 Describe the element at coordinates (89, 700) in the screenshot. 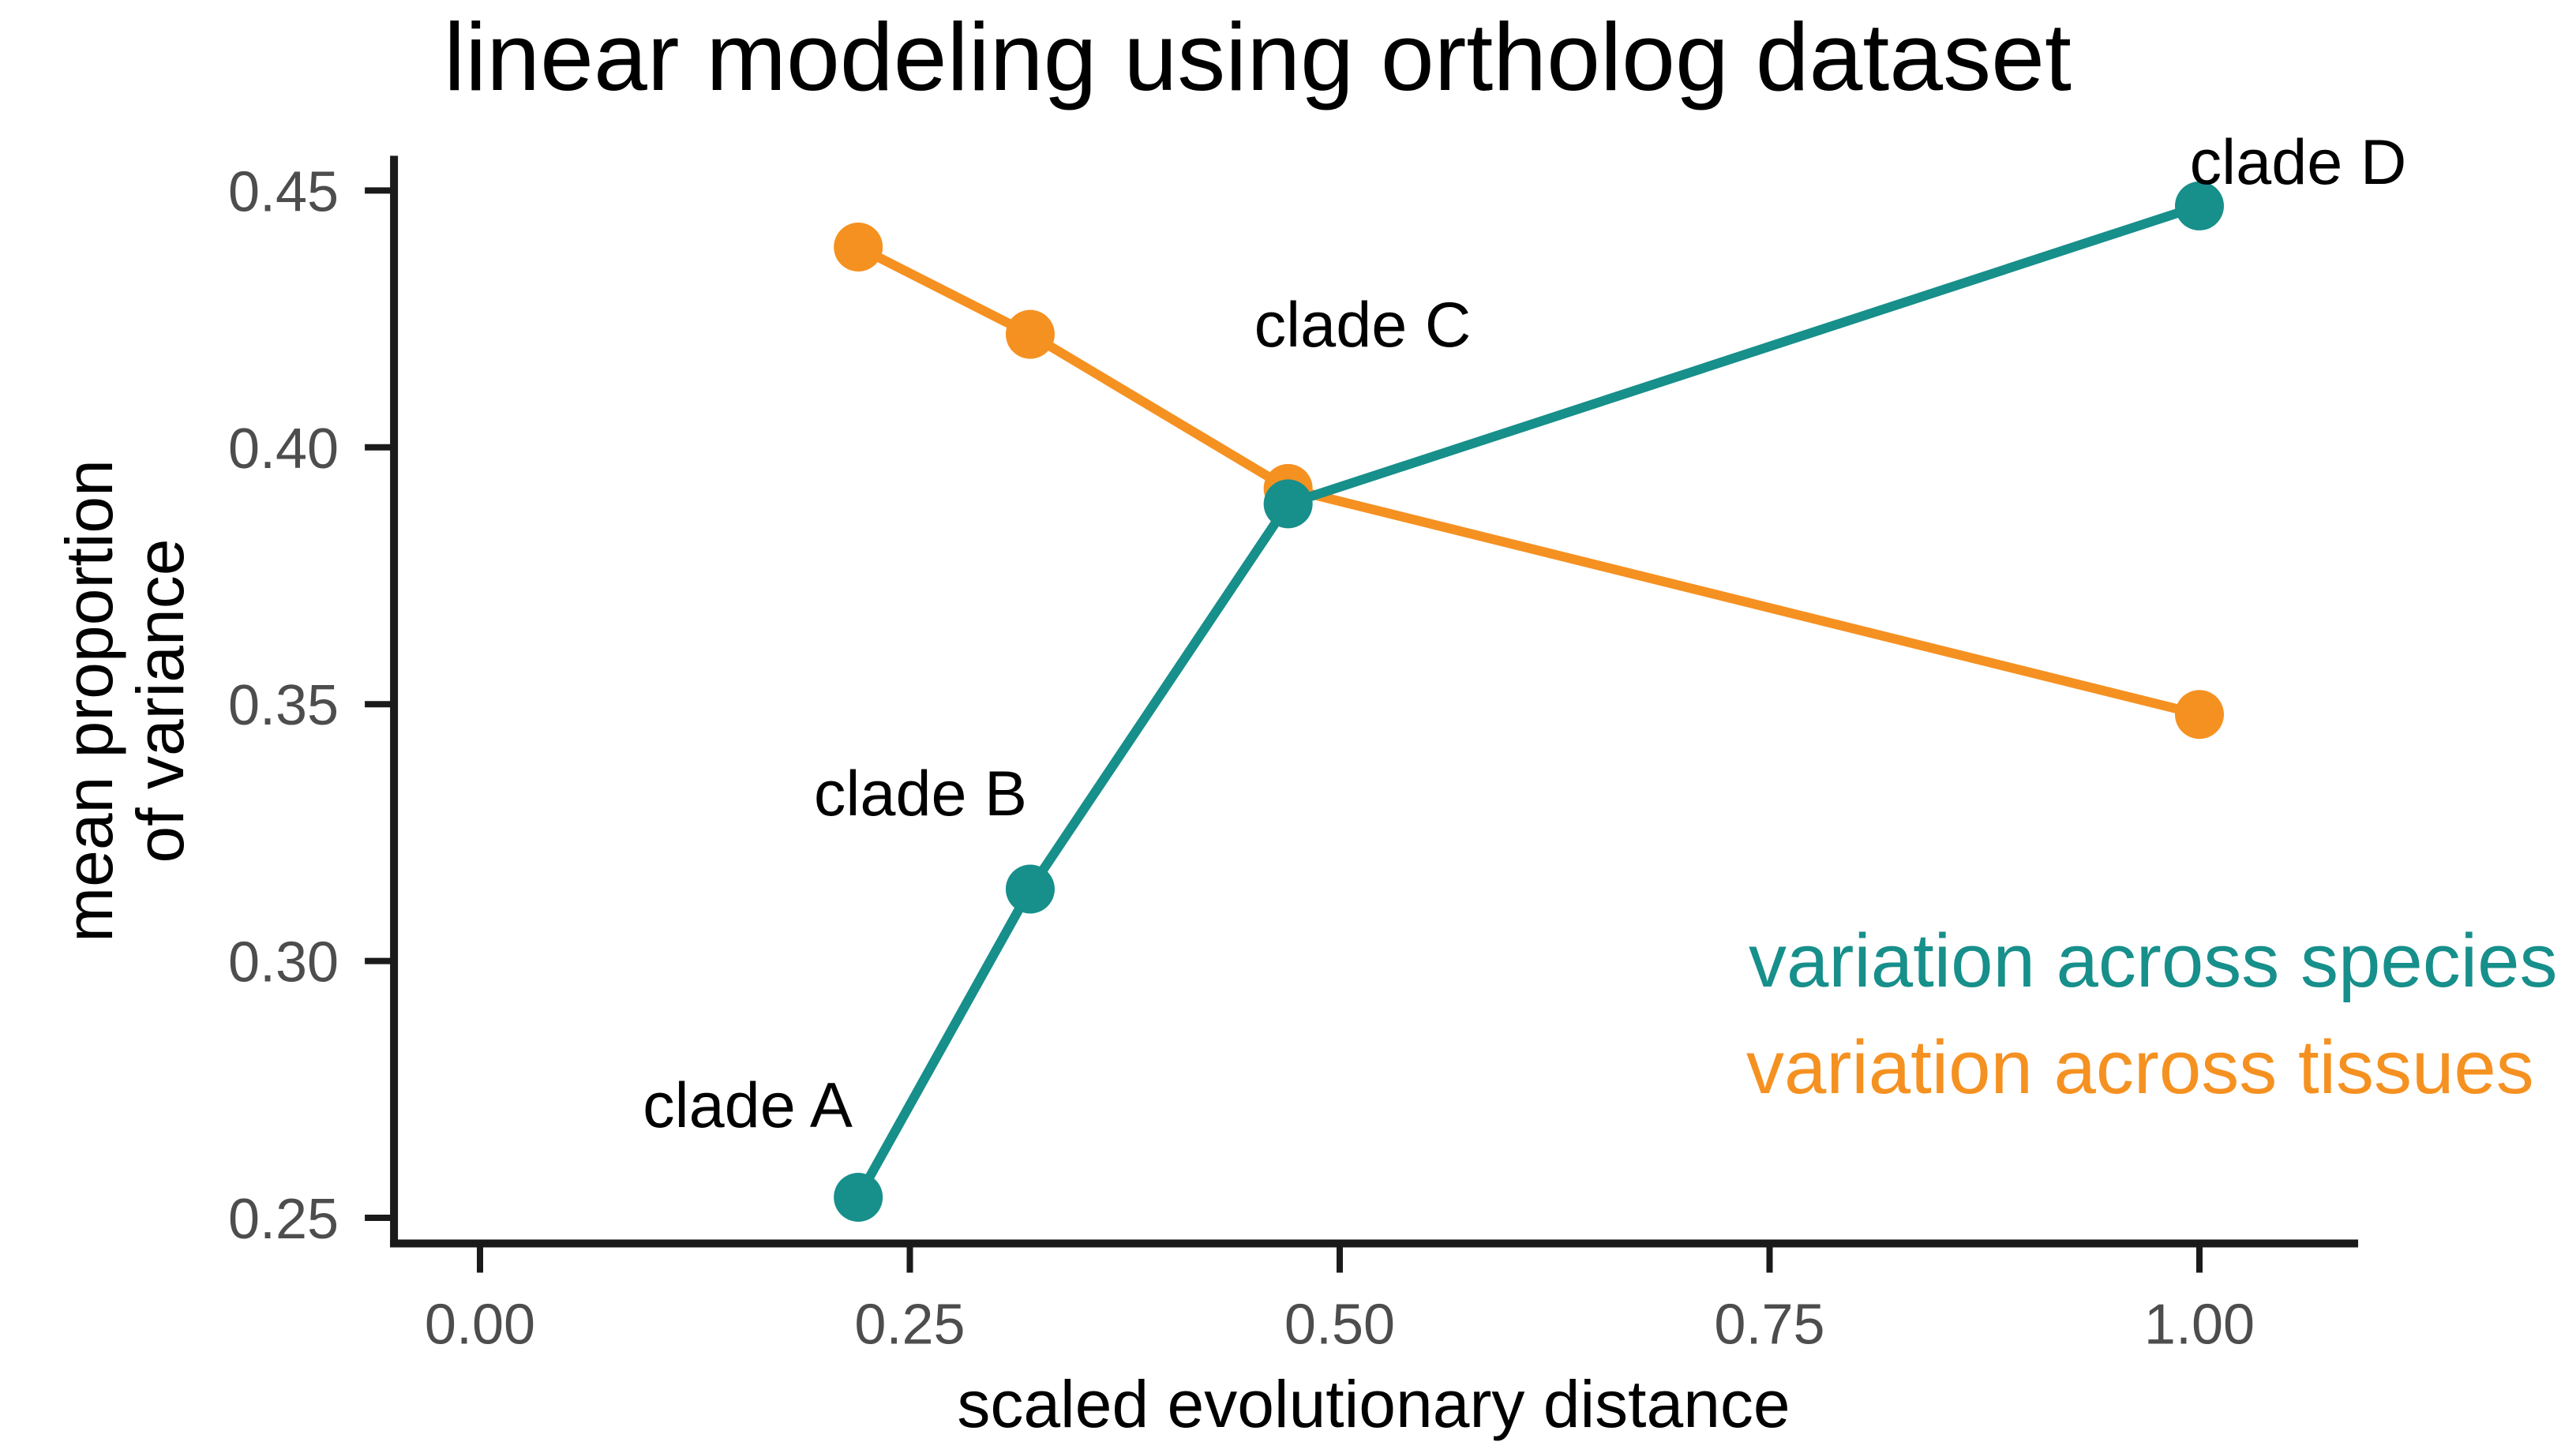

I see `y-axis-title-line-1: mean proportion` at that location.